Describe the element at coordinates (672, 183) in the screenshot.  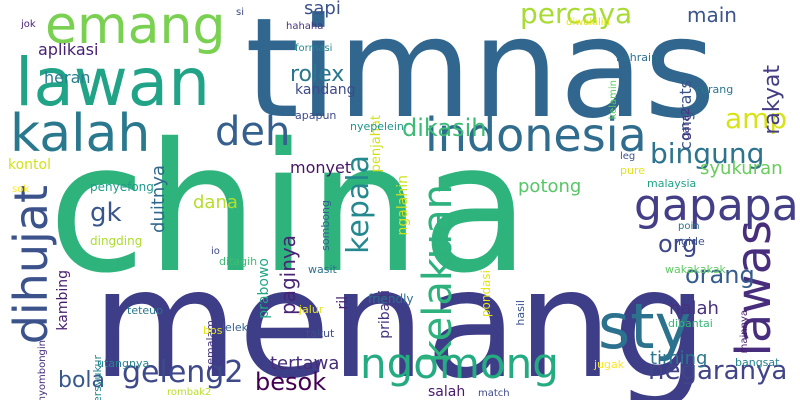
I see `word-malaysia: malaysia` at that location.